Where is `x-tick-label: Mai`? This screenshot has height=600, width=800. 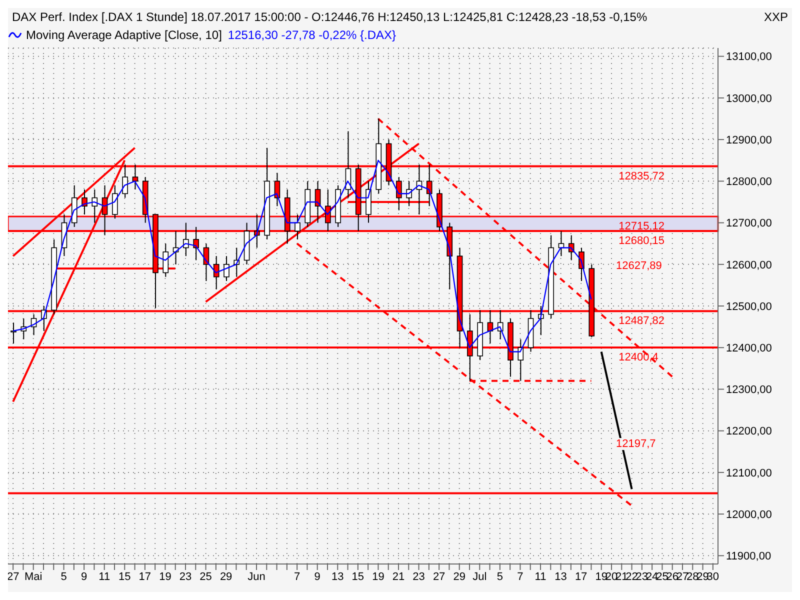 x-tick-label: Mai is located at coordinates (33, 576).